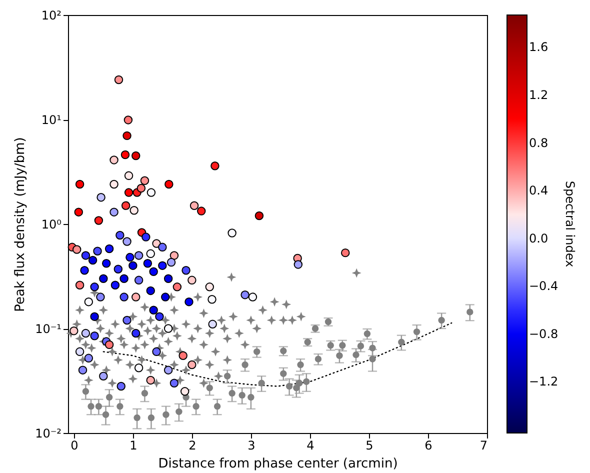 The width and height of the screenshot is (590, 473). I want to click on color-bar-label: 1.6, so click(538, 47).